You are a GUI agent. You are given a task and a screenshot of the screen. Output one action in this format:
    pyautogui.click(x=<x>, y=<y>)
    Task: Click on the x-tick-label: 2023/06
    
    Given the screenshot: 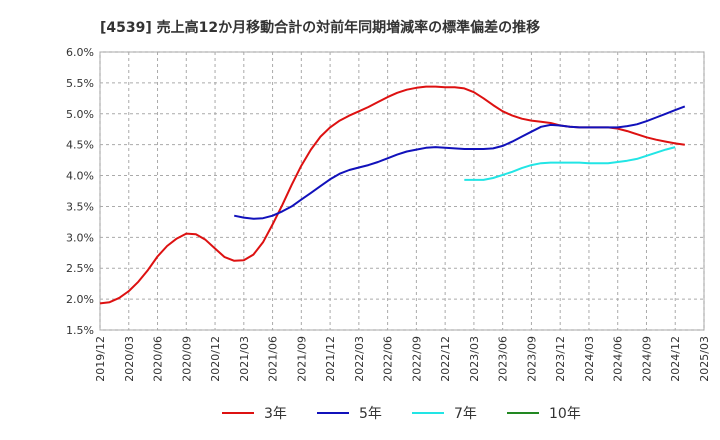 What is the action you would take?
    pyautogui.click(x=503, y=359)
    